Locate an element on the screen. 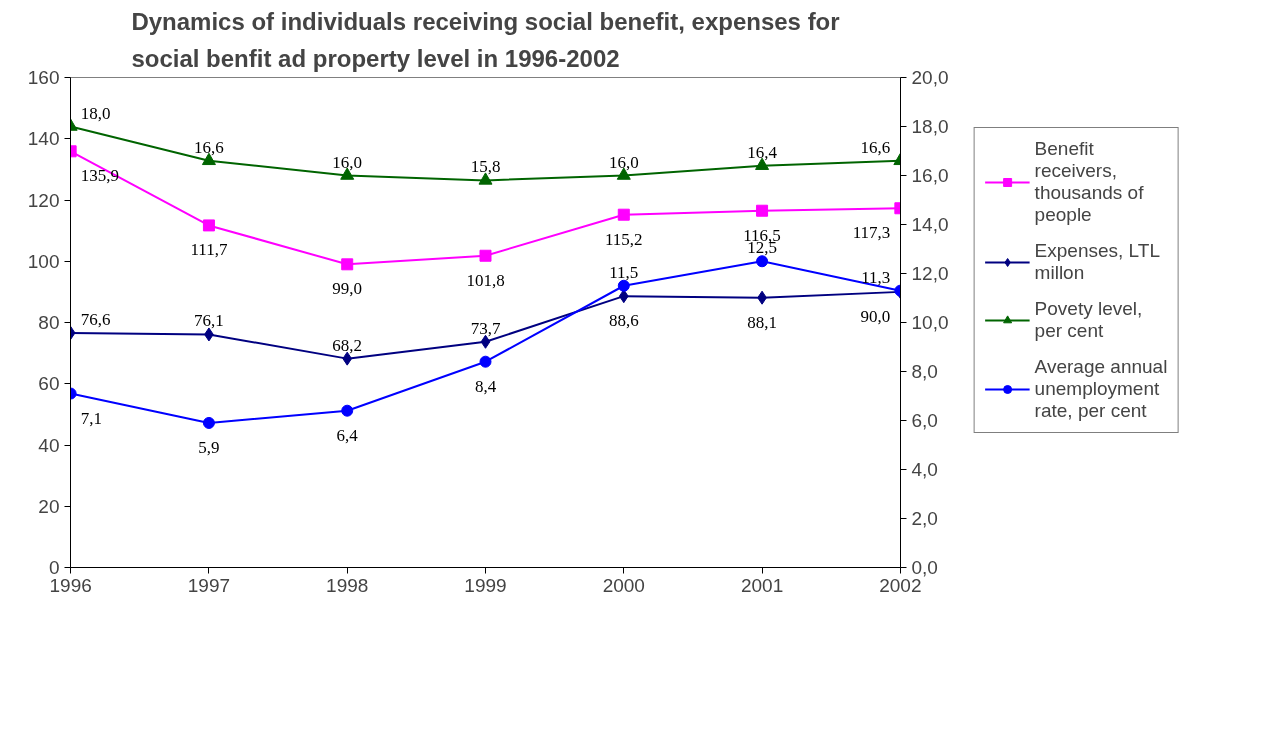 This screenshot has width=1287, height=734. y2-tick-label: 2,0 is located at coordinates (924, 518).